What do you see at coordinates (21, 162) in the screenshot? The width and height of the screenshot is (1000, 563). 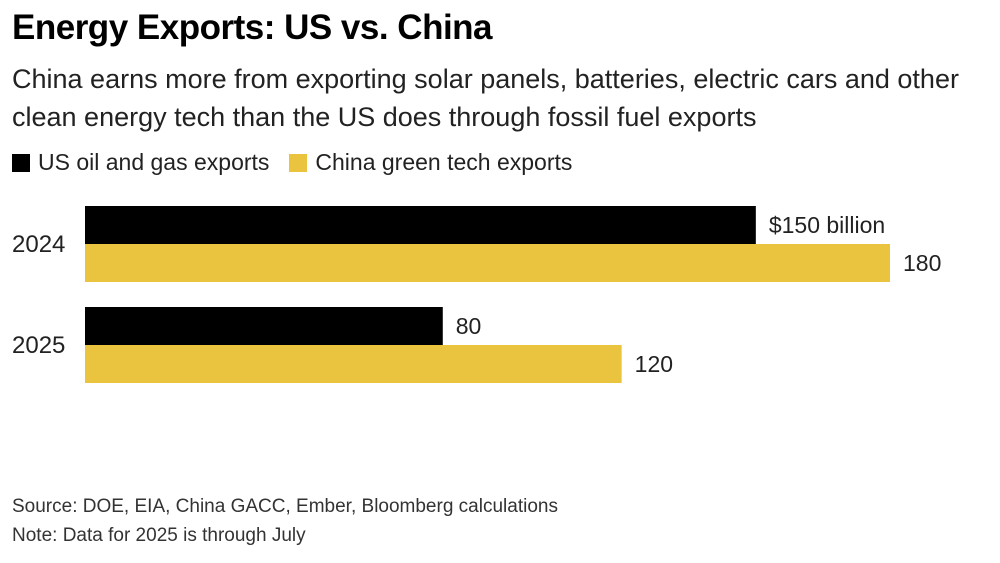 I see `legend-swatch-us` at bounding box center [21, 162].